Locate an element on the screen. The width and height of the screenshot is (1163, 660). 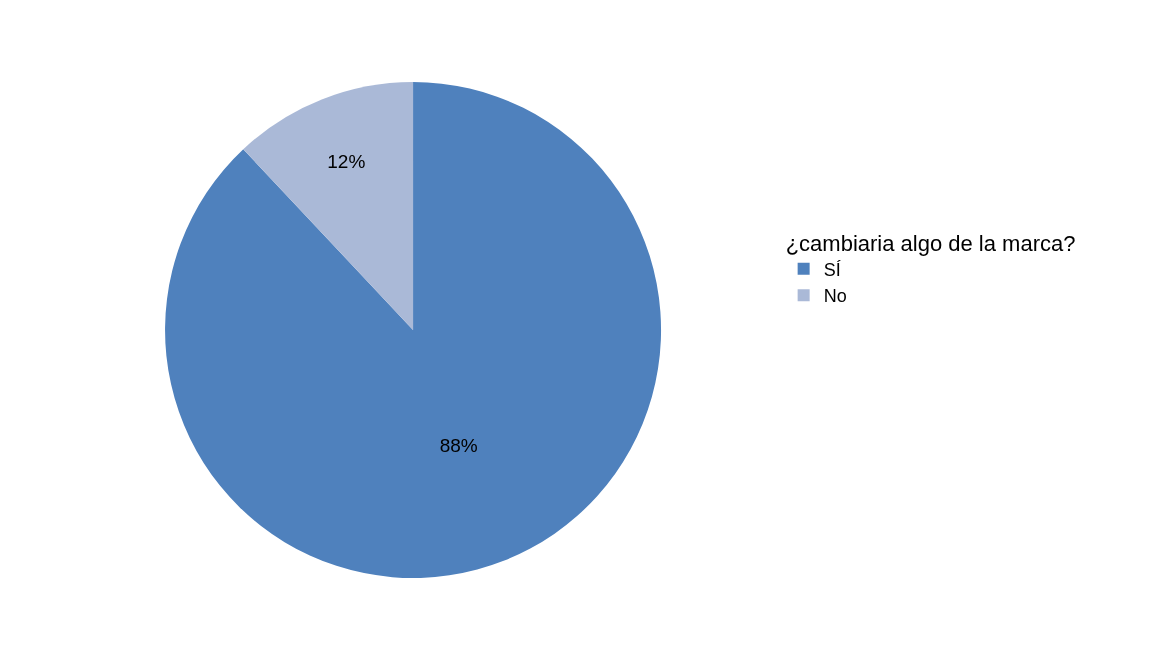
data-label: 88% is located at coordinates (458, 445).